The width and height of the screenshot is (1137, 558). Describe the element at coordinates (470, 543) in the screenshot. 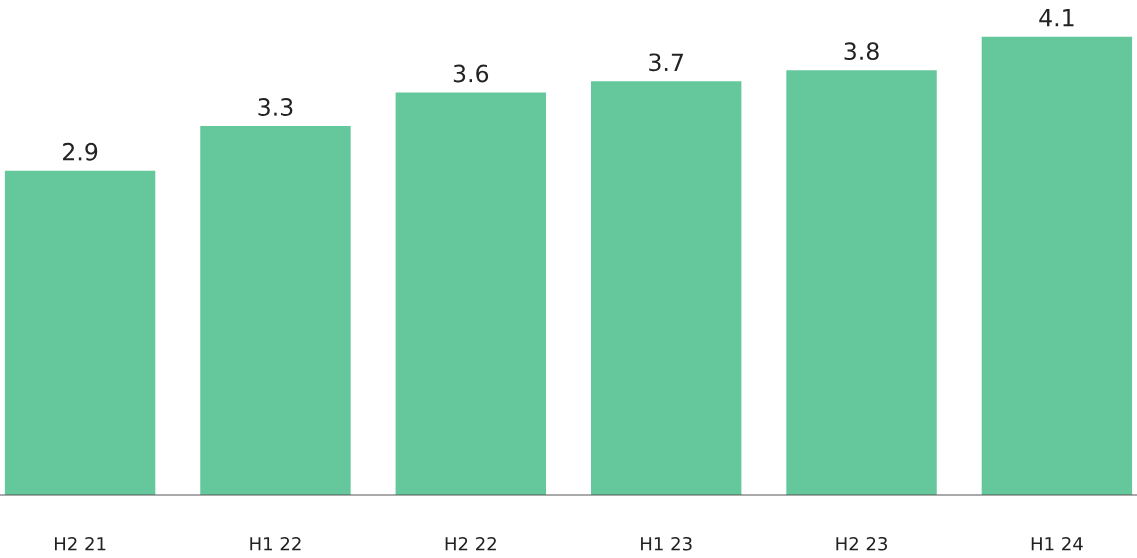

I see `x-tick-label: H2 22` at that location.